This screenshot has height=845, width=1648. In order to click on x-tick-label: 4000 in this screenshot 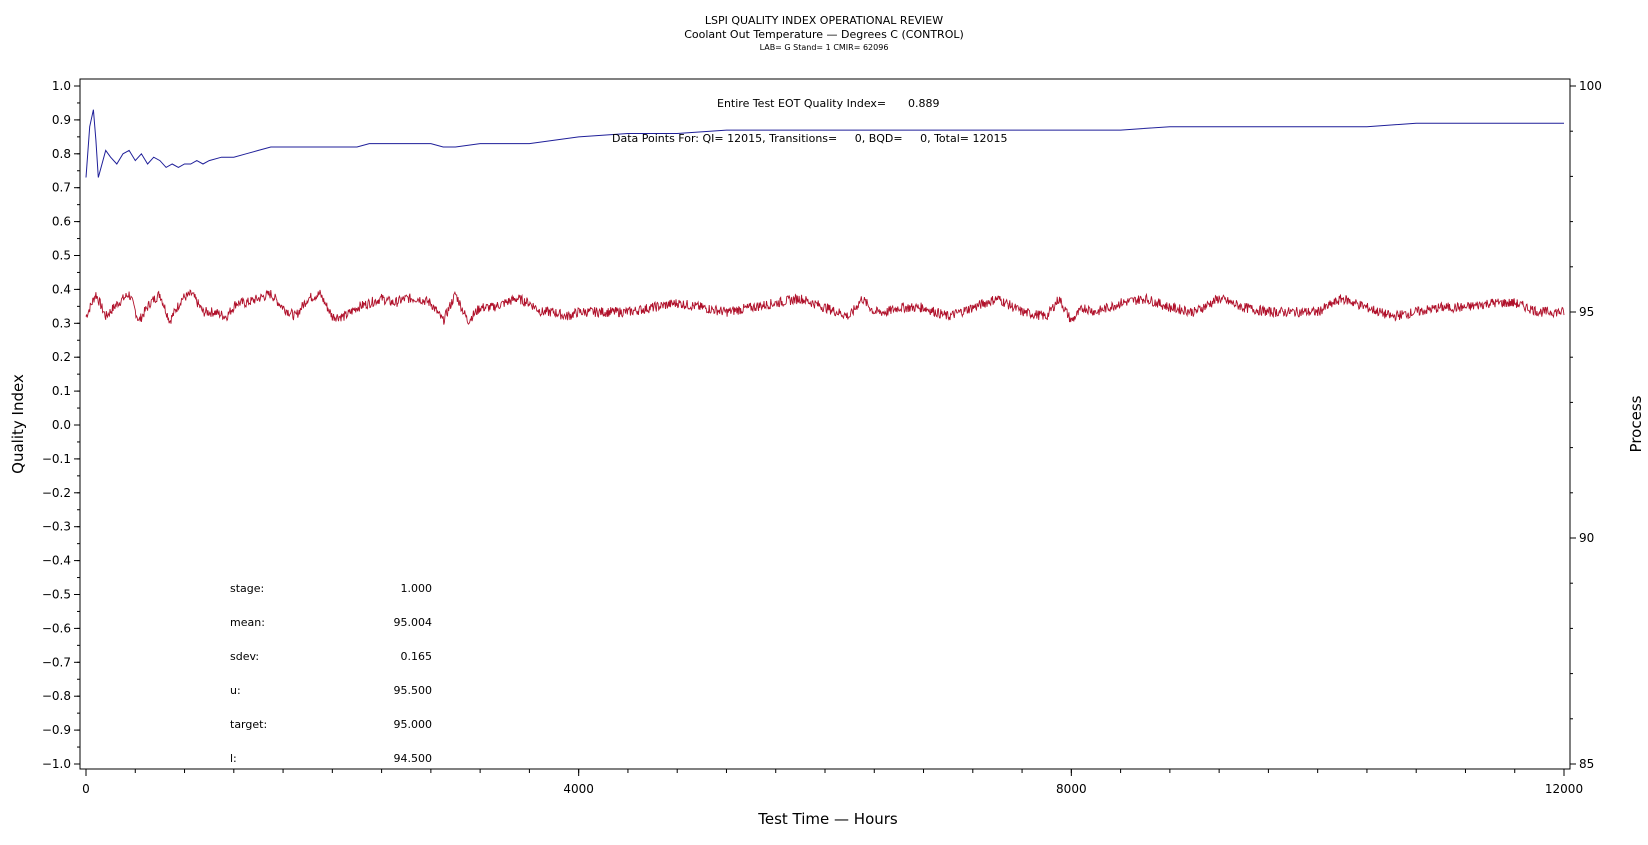, I will do `click(578, 789)`.